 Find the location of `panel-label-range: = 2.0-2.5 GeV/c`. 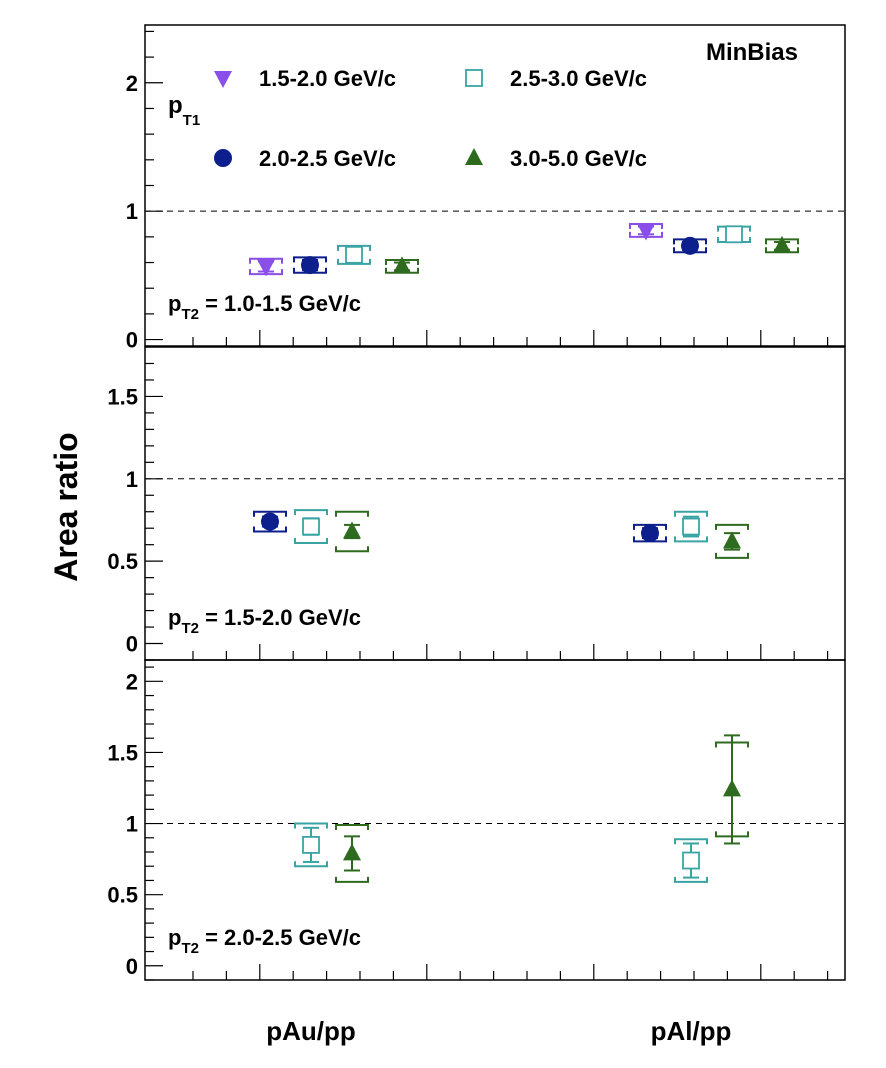

panel-label-range: = 2.0-2.5 GeV/c is located at coordinates (280, 937).